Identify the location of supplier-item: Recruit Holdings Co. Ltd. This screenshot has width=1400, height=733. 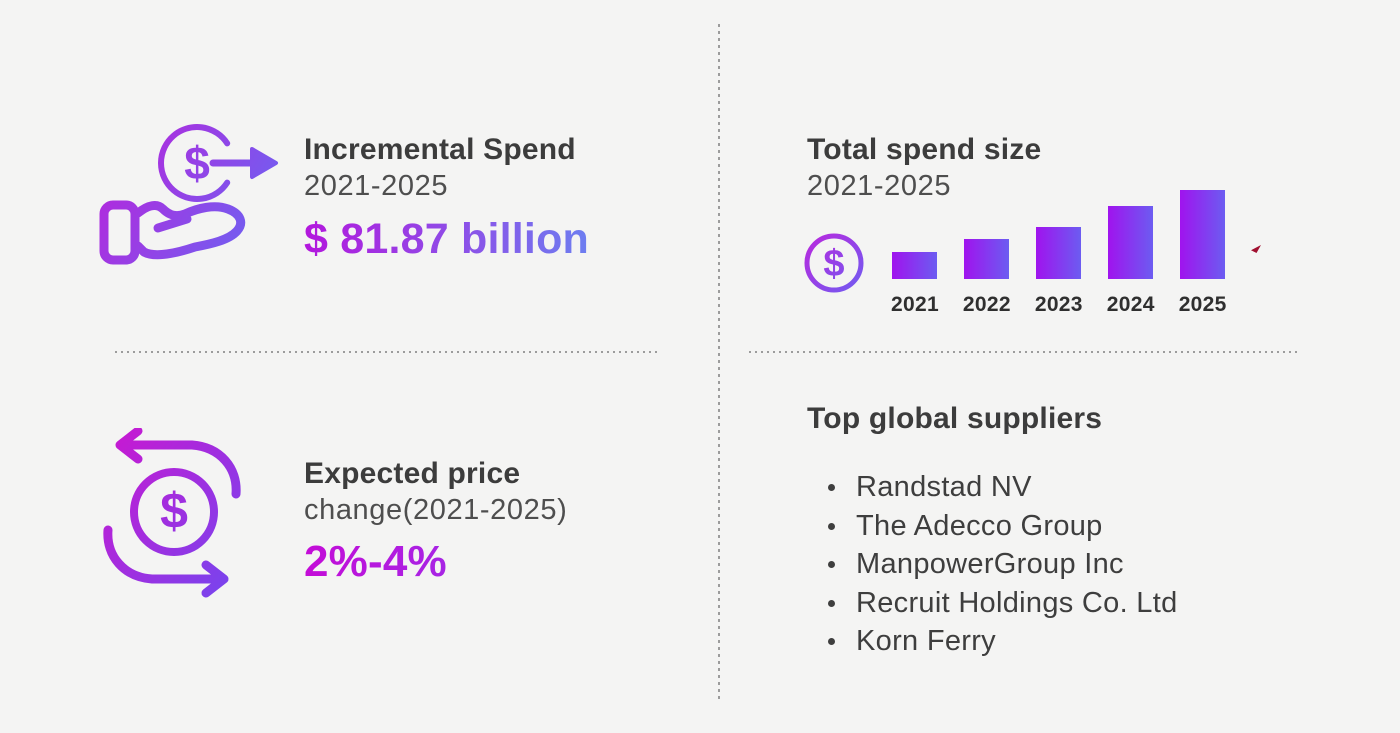
(1002, 603).